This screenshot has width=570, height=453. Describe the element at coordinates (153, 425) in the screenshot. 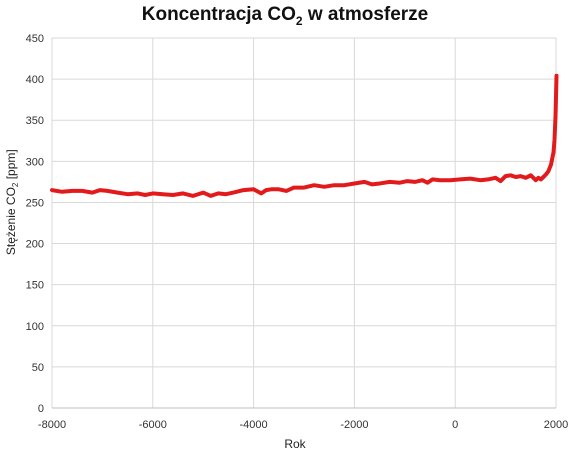

I see `x-tick-label: -6000` at that location.